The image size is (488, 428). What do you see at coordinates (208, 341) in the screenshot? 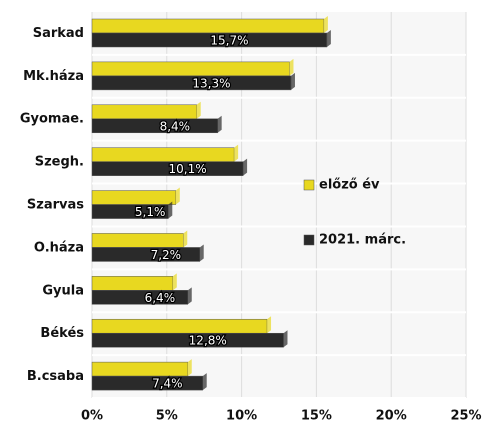
I see `data-label: 12,8%` at bounding box center [208, 341].